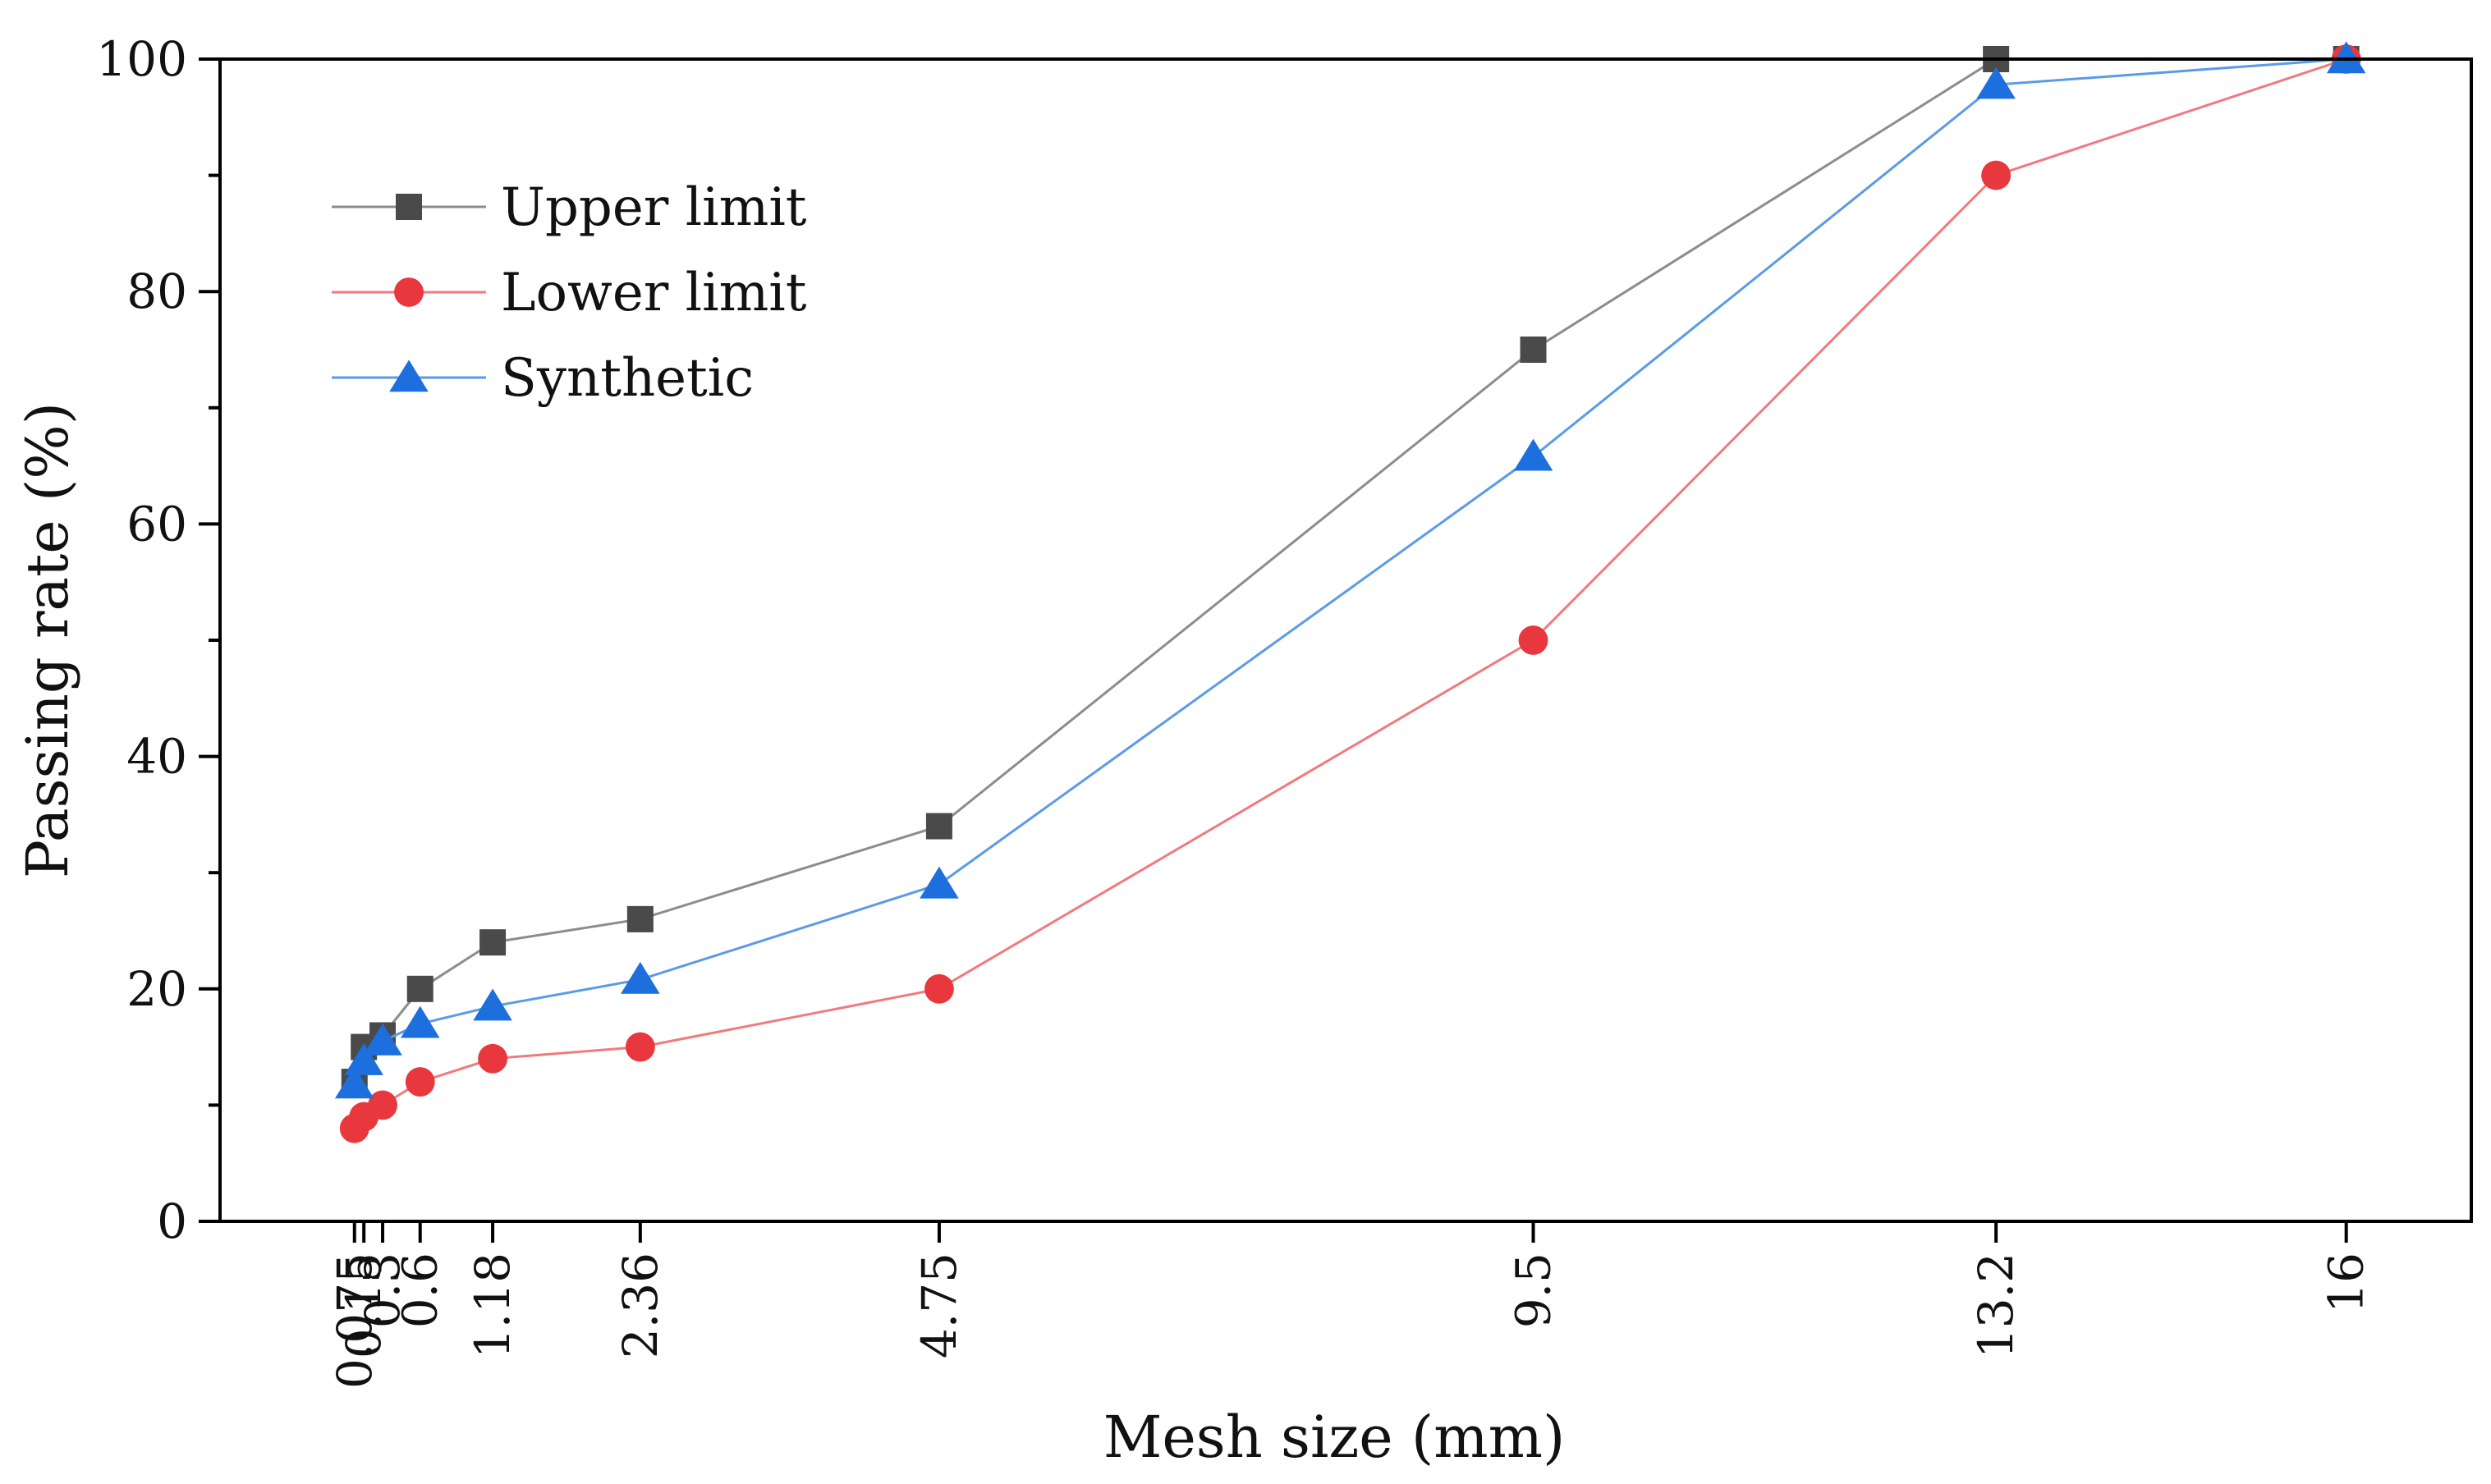  I want to click on x-axis-title: Mesh size (mm), so click(1334, 1437).